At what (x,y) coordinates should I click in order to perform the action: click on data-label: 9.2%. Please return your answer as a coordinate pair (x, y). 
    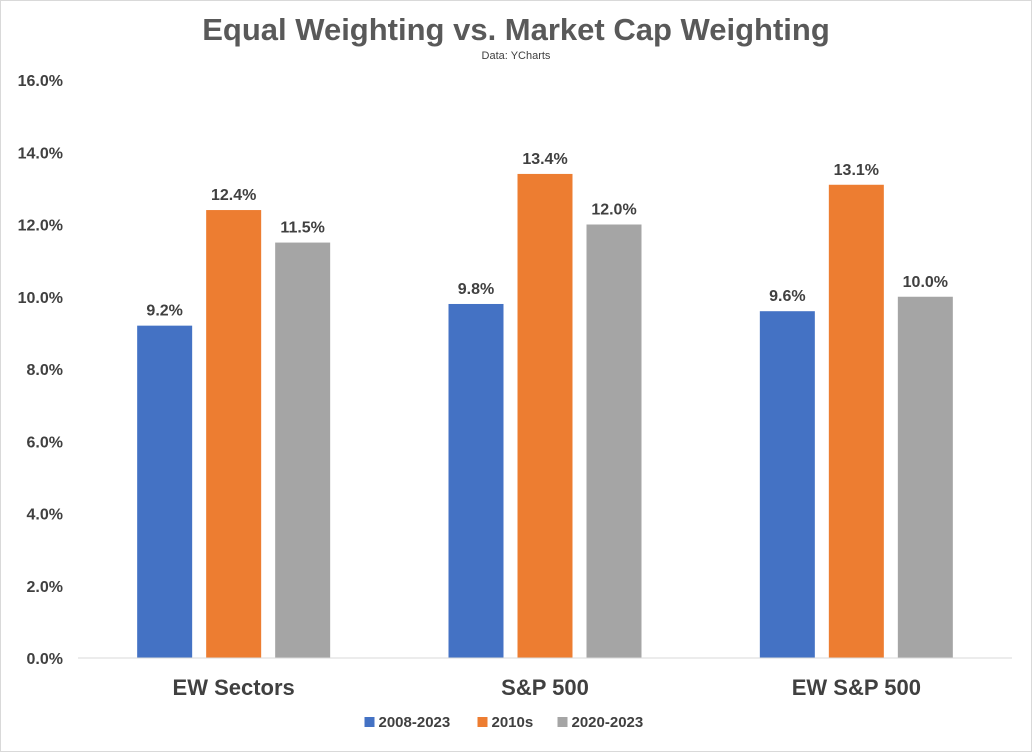
    Looking at the image, I should click on (164, 311).